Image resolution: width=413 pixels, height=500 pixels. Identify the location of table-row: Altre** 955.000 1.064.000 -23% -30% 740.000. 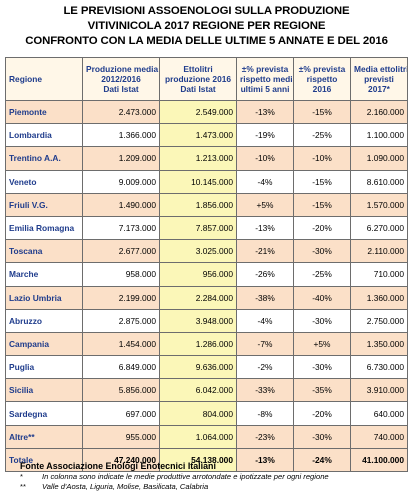
(206, 436).